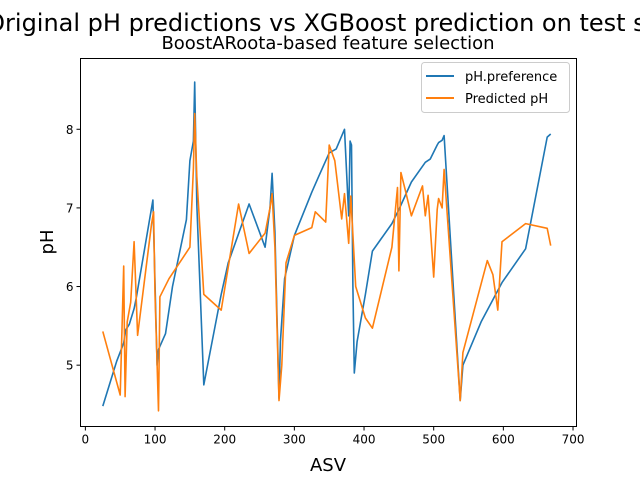 The width and height of the screenshot is (640, 480). What do you see at coordinates (506, 99) in the screenshot?
I see `legend-label-predicted-ph: Predicted pH` at bounding box center [506, 99].